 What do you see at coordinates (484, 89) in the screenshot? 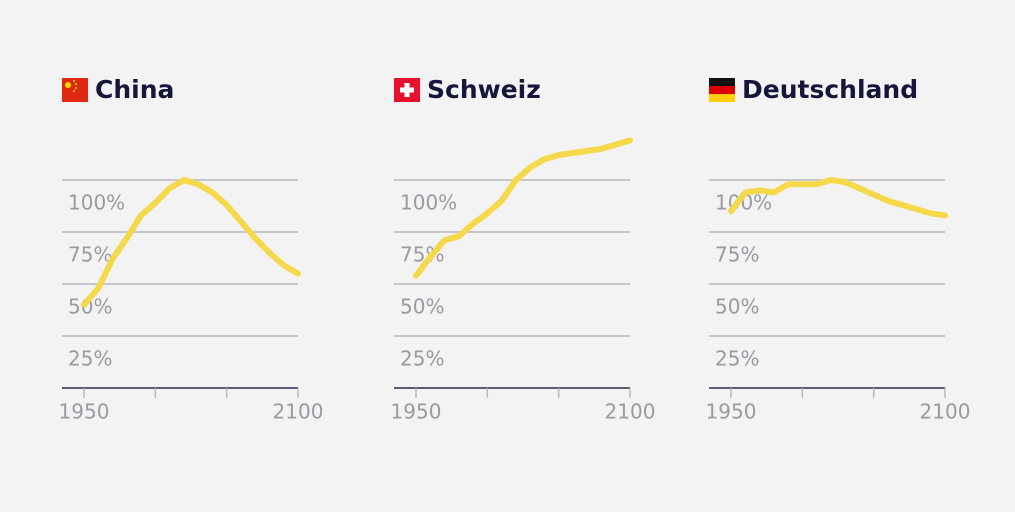
I see `chart-title: Schweiz` at bounding box center [484, 89].